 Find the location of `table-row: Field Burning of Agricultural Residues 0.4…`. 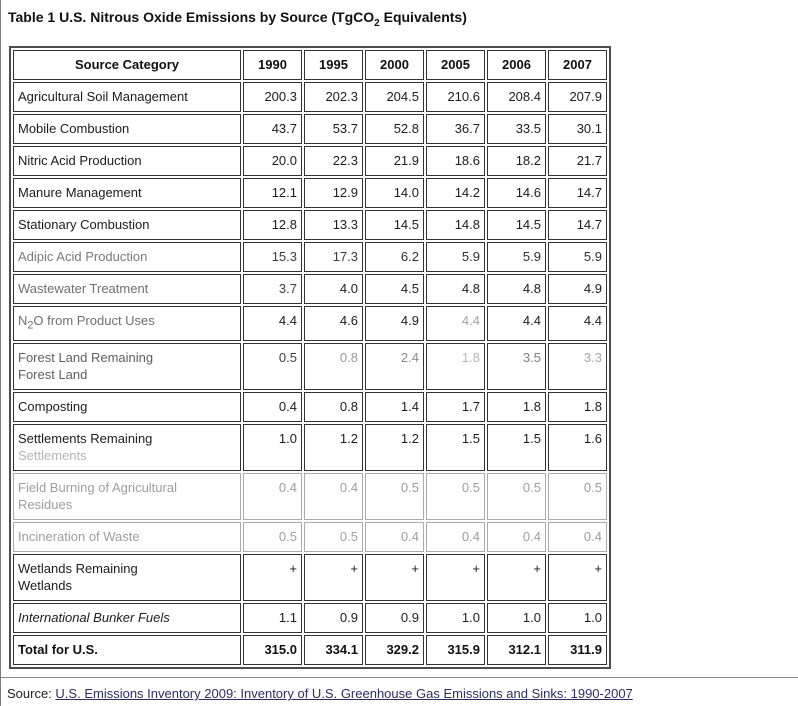

table-row: Field Burning of Agricultural Residues 0.4… is located at coordinates (310, 497).